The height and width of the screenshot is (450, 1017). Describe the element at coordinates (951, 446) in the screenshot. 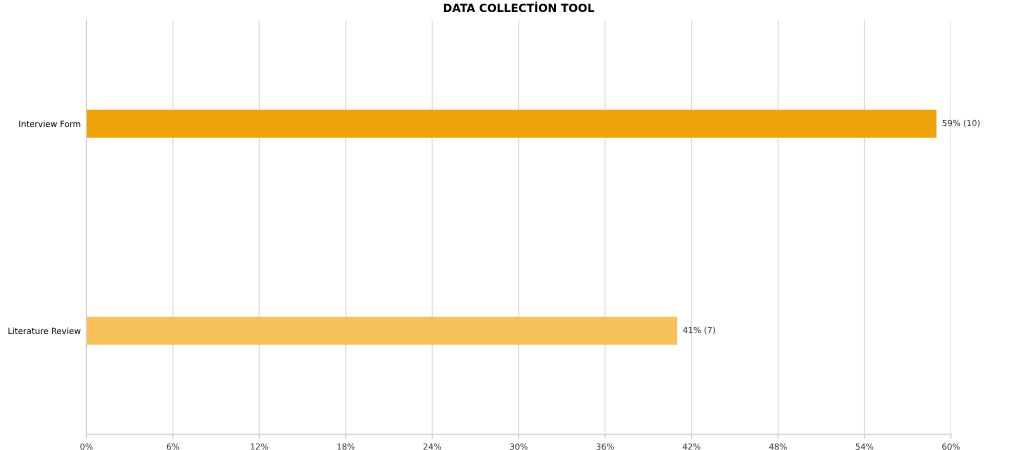

I see `x-tick-label: 60%` at that location.